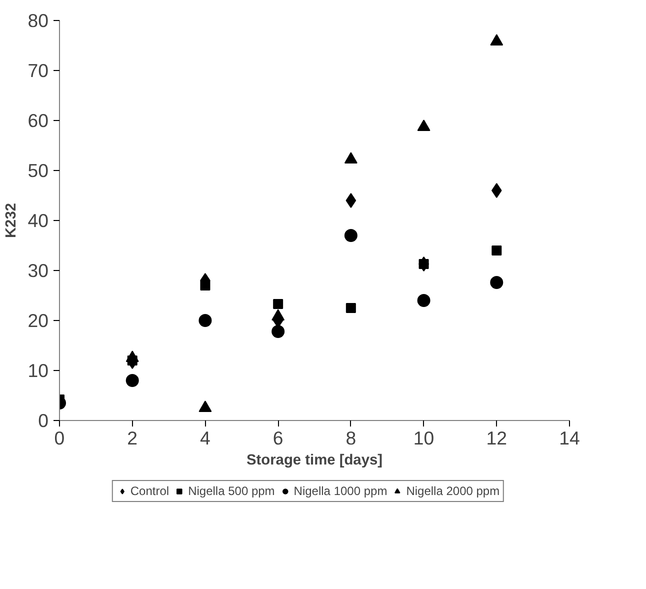 The height and width of the screenshot is (589, 646). I want to click on legend-label: Control, so click(150, 491).